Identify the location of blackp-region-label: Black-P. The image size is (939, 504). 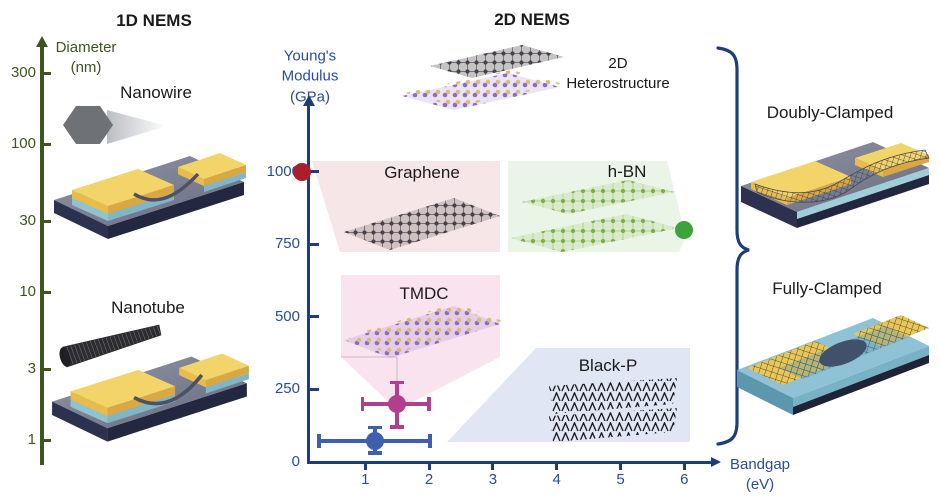
(608, 366).